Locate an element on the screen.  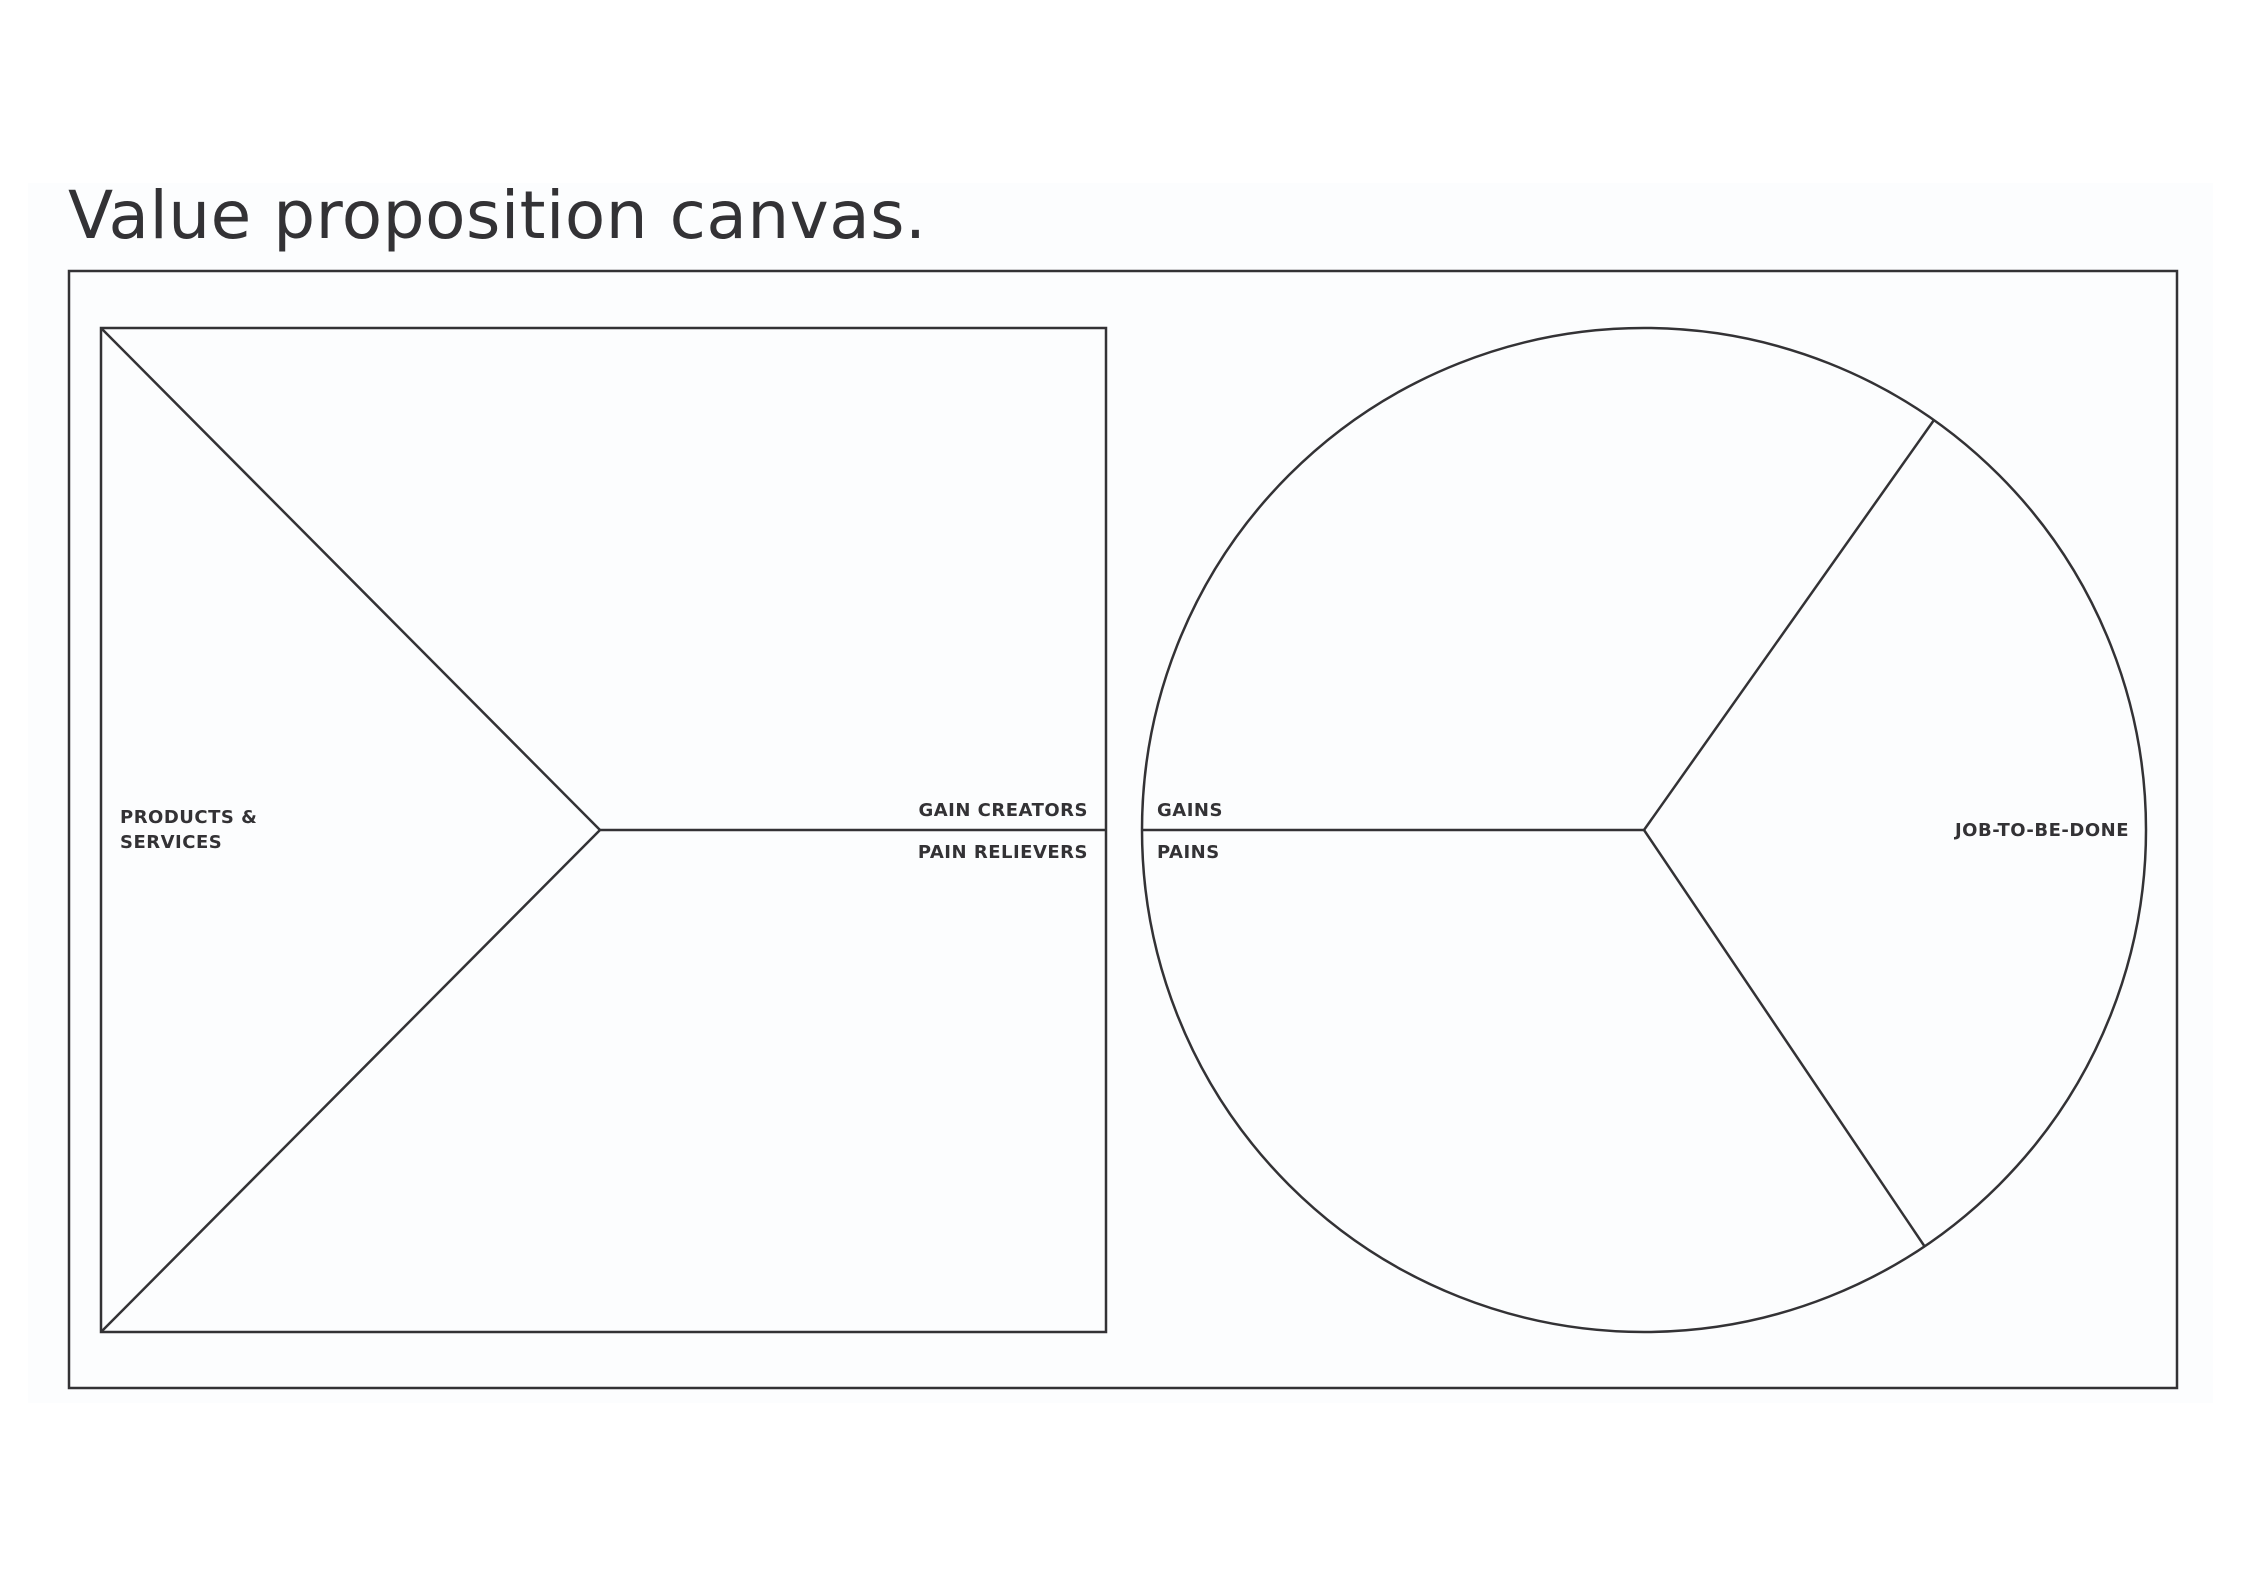
page-title: Value proposition canvas. is located at coordinates (497, 215).